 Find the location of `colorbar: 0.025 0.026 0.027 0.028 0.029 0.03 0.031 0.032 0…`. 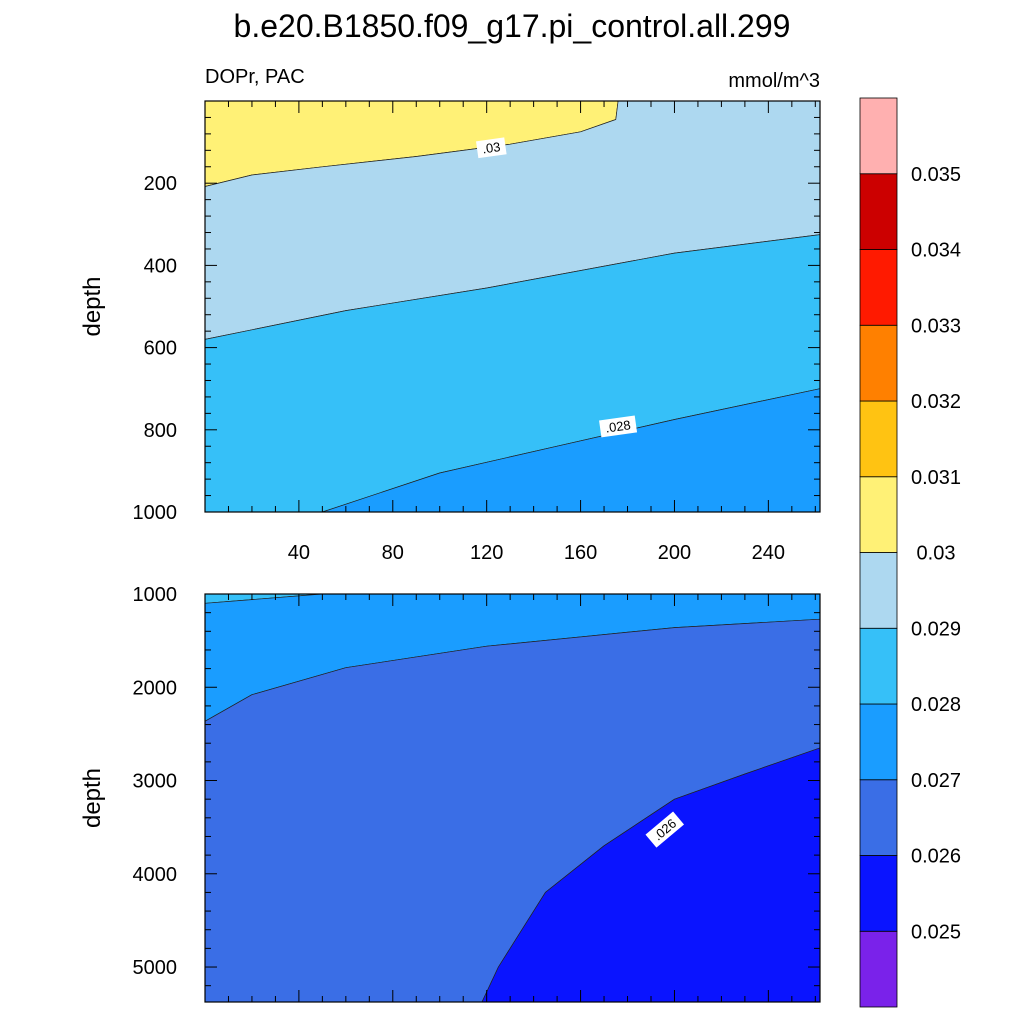

colorbar: 0.025 0.026 0.027 0.028 0.029 0.03 0.031 0.032 0… is located at coordinates (910, 552).